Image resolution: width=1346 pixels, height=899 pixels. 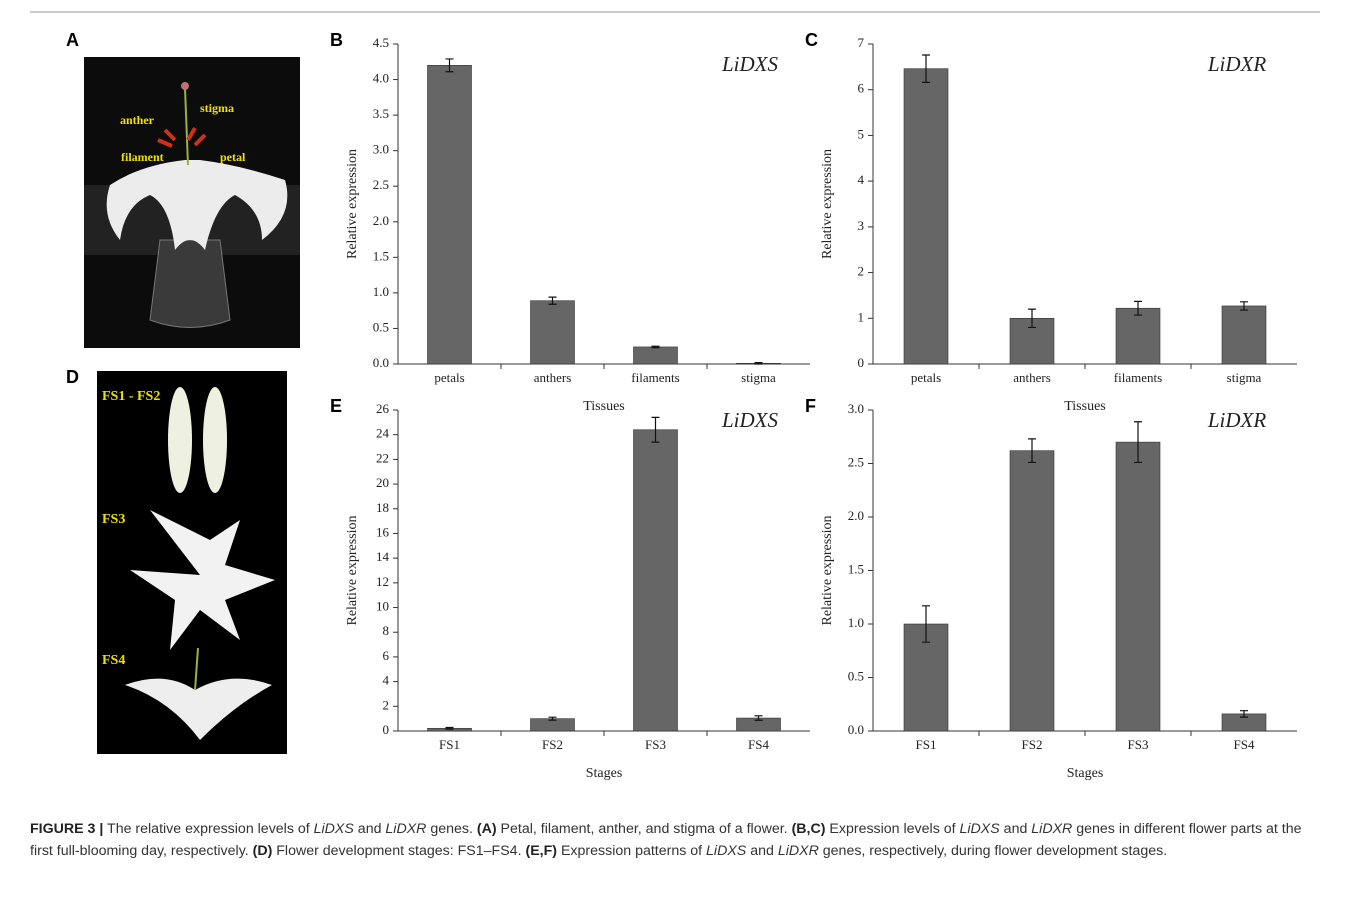 What do you see at coordinates (856, 622) in the screenshot?
I see `y-tick-label: 1.0` at bounding box center [856, 622].